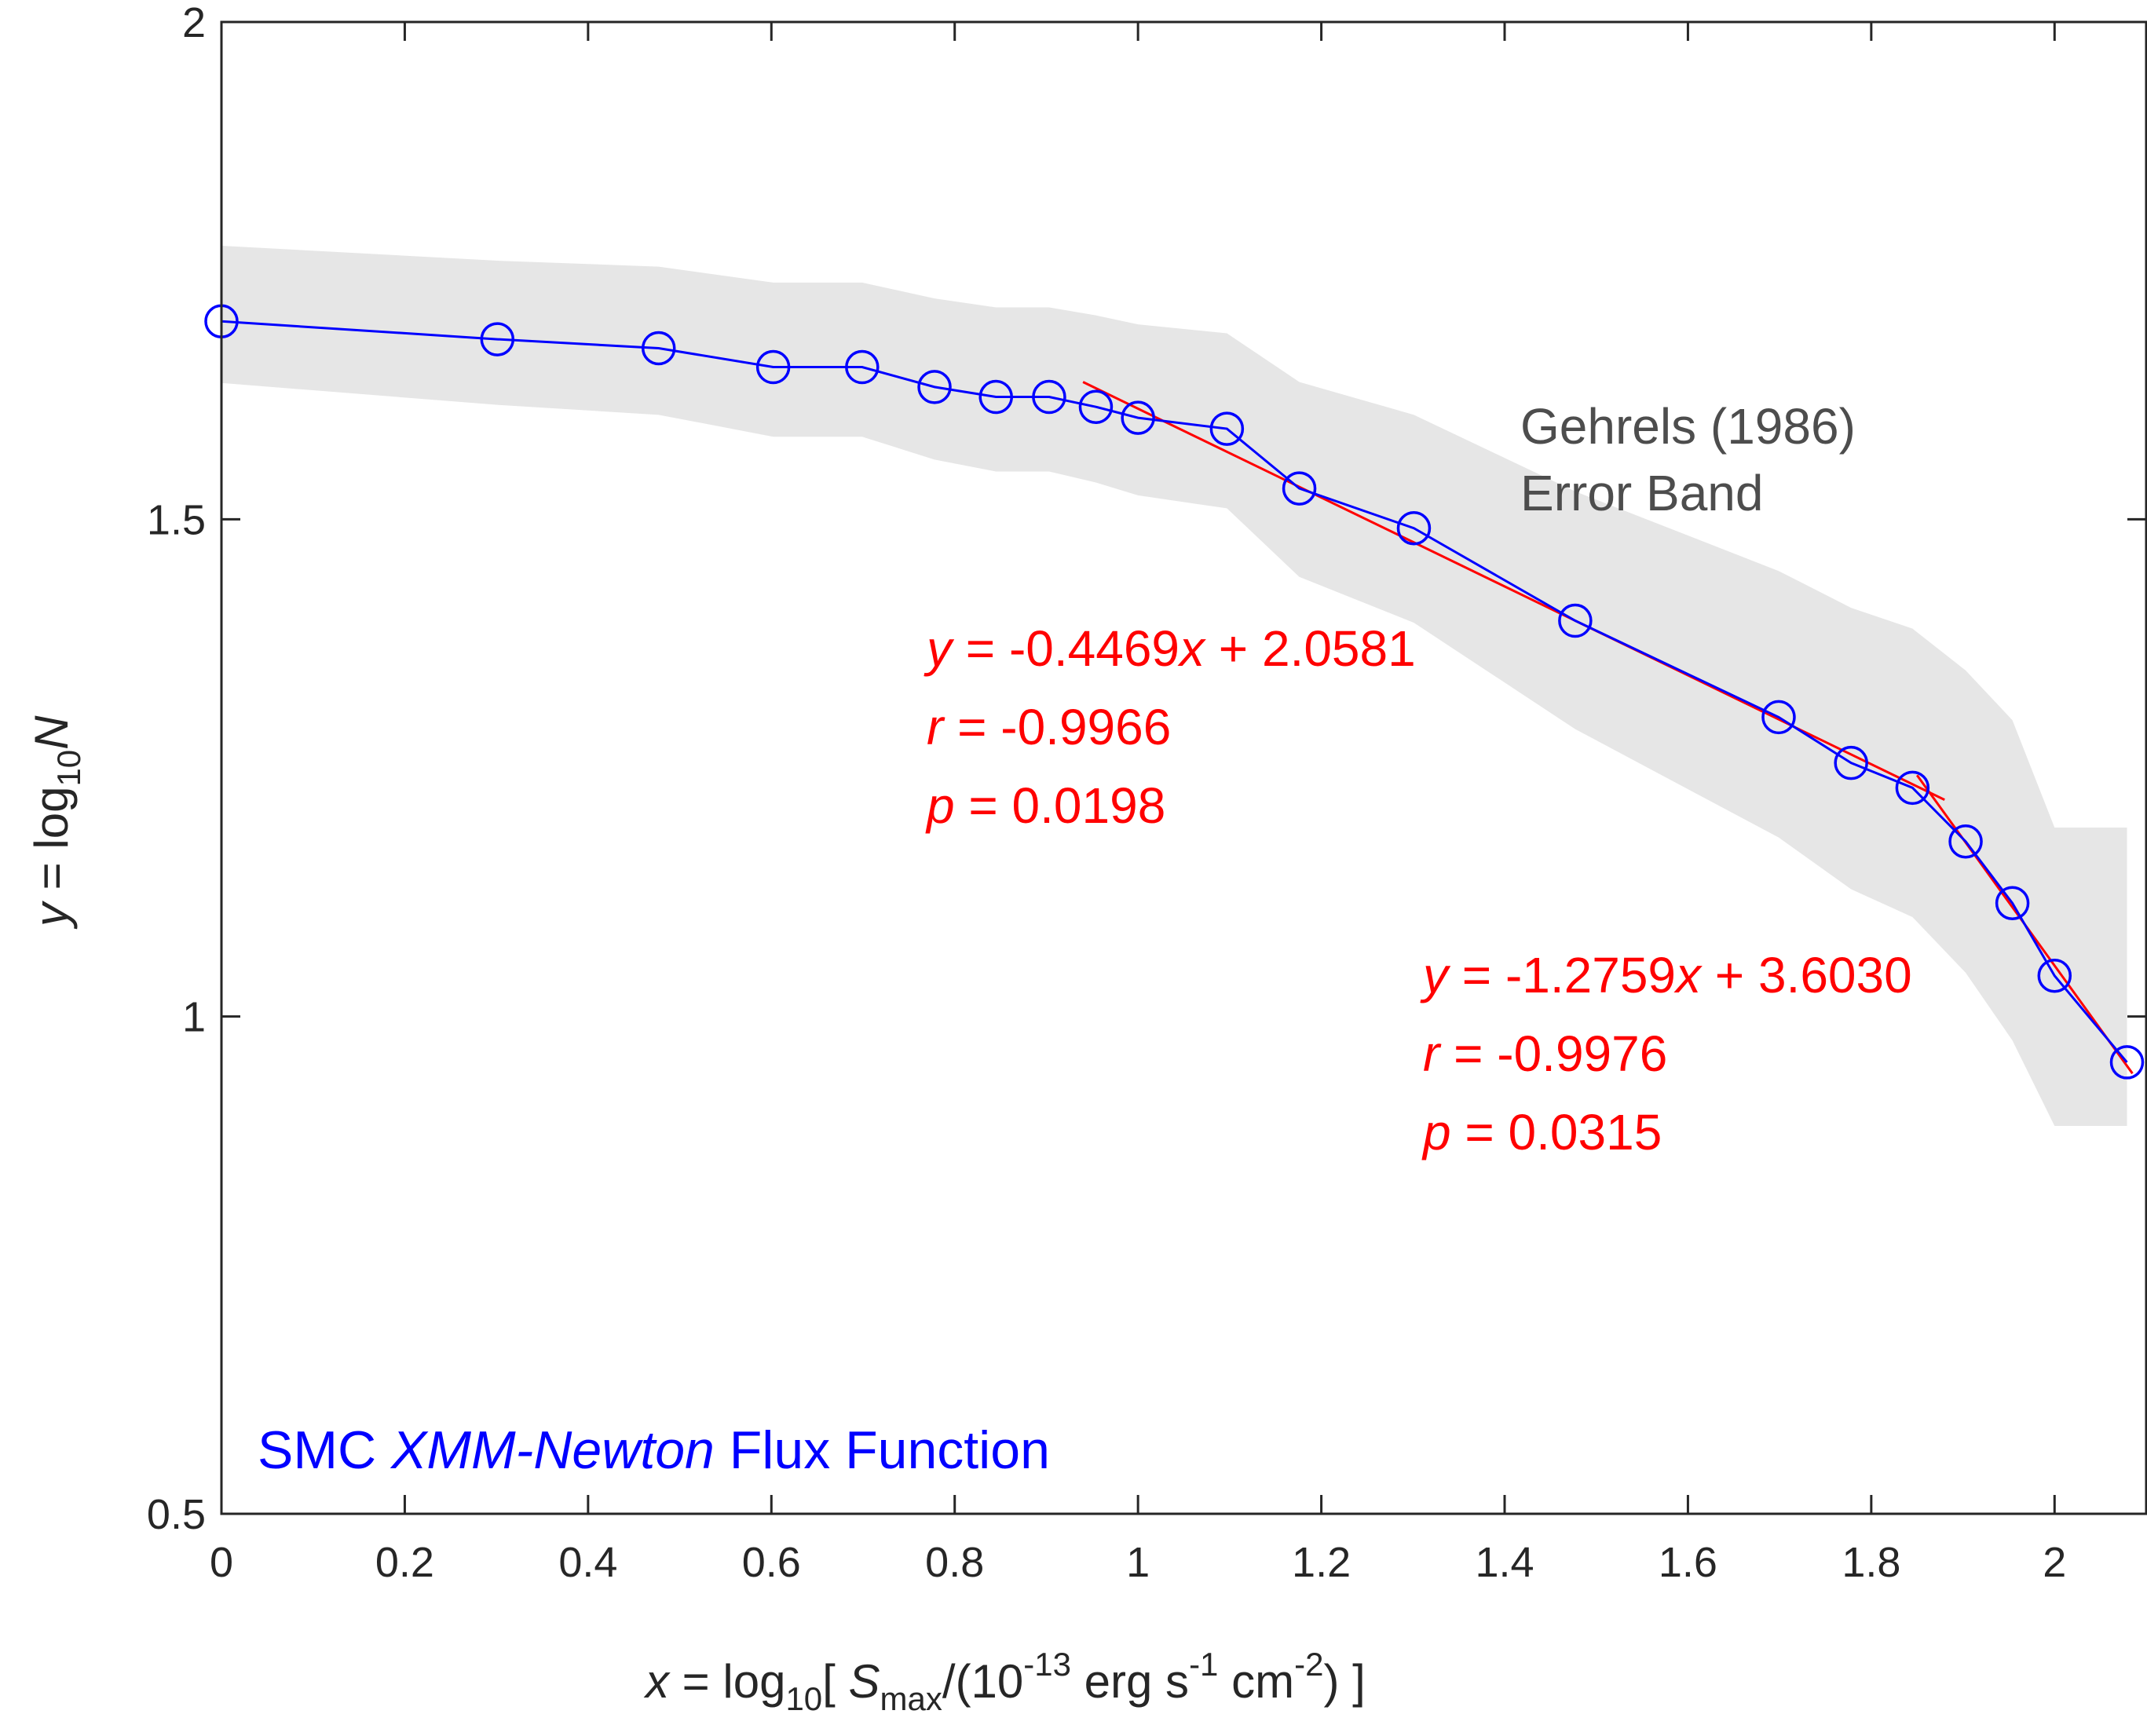  Describe the element at coordinates (194, 1017) in the screenshot. I see `y-tick-label: 1` at that location.